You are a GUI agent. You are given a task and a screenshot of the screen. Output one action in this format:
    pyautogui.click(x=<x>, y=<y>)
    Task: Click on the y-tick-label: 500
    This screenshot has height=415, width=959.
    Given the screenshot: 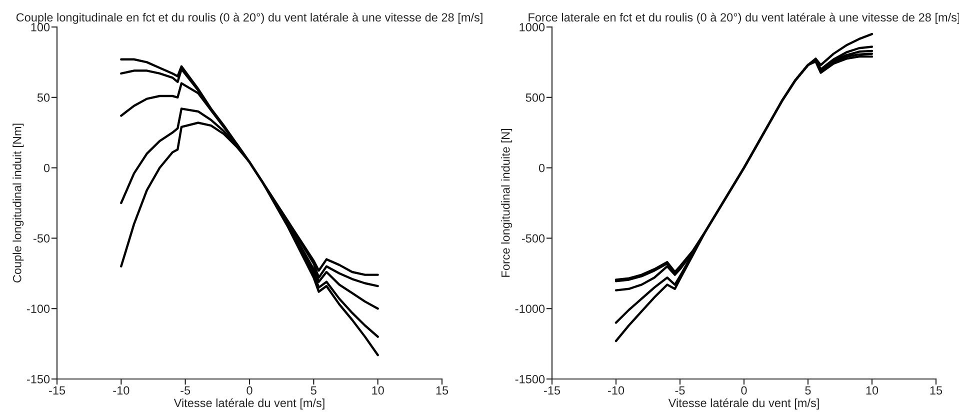 What is the action you would take?
    pyautogui.click(x=535, y=97)
    